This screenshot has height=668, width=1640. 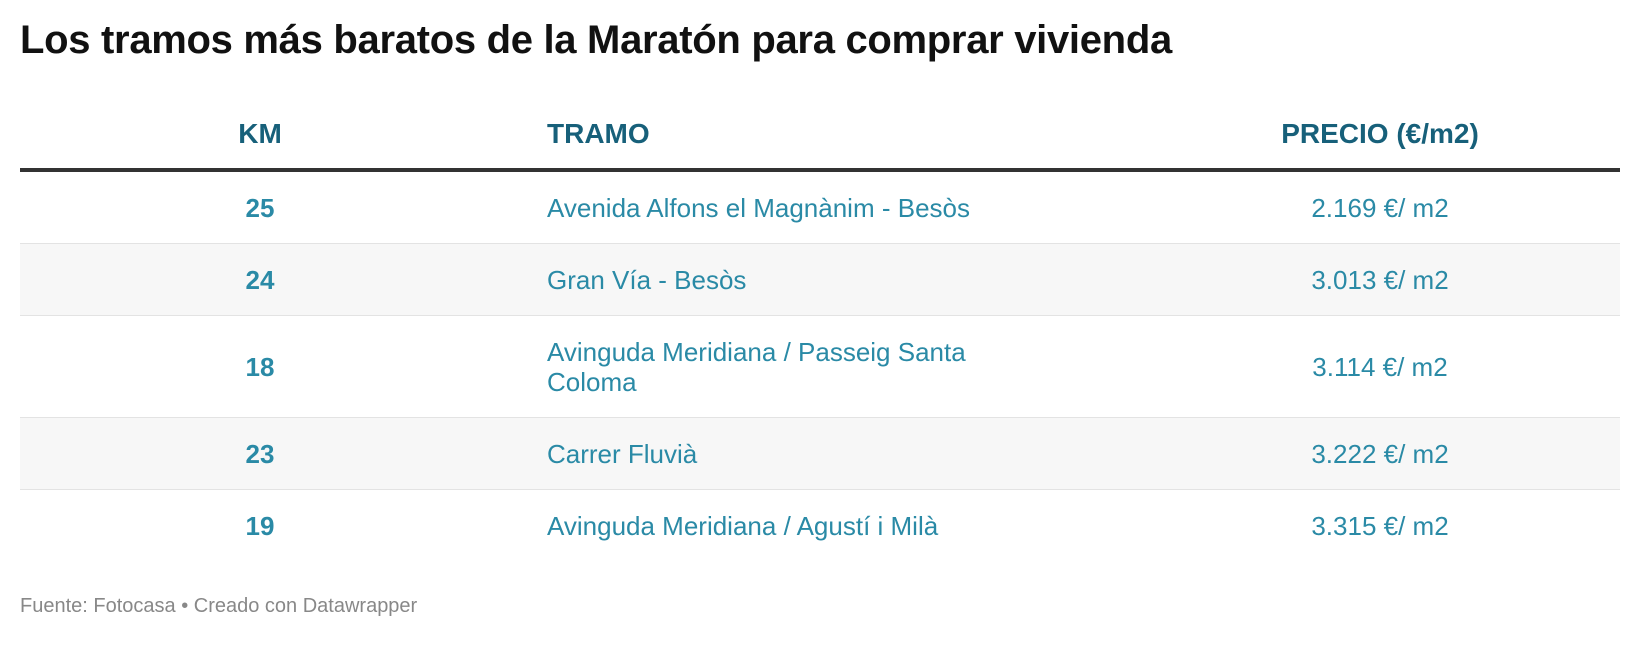 I want to click on table-cell: Gran Vía - Besòs, so click(x=820, y=279).